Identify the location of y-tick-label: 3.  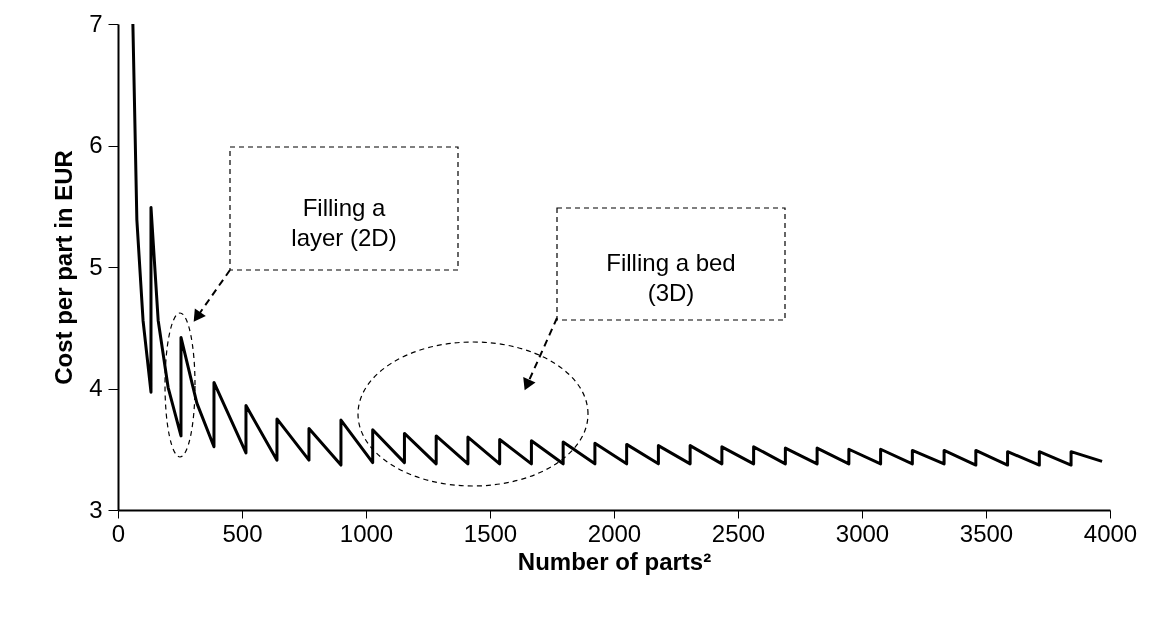
(96, 509).